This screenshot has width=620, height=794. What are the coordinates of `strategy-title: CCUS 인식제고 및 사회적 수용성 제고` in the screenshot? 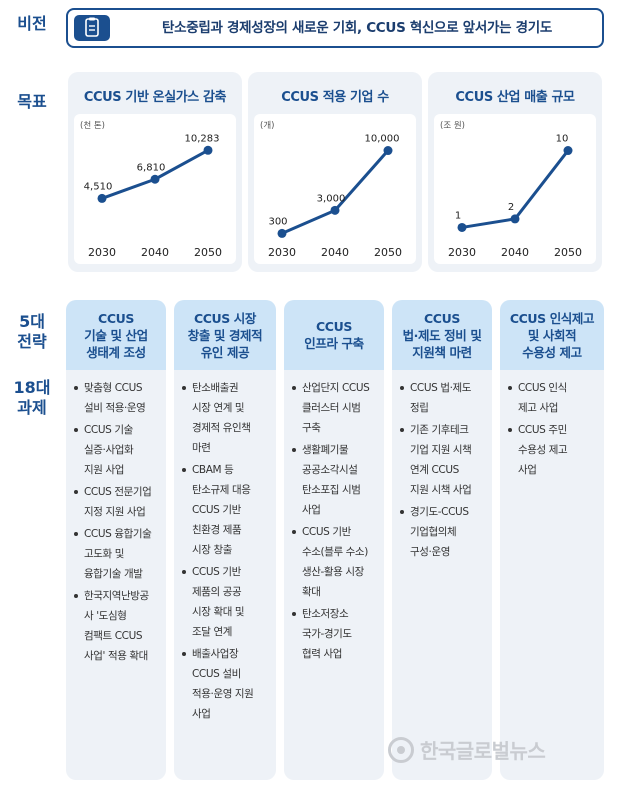 It's located at (552, 335).